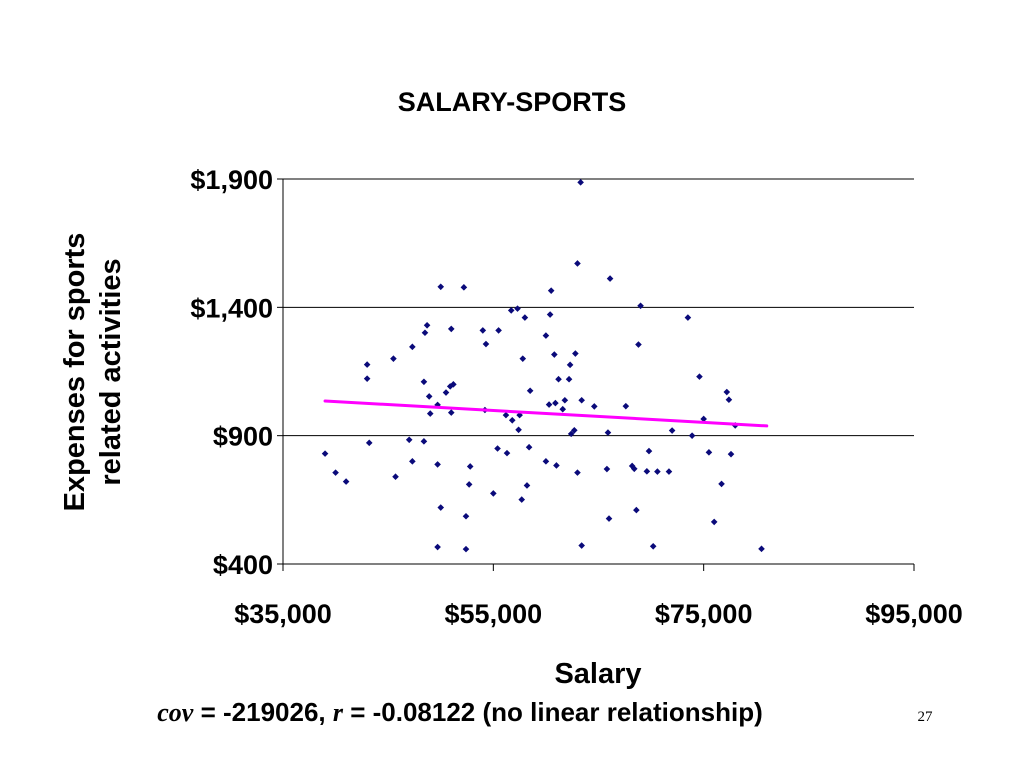 The width and height of the screenshot is (1024, 768). Describe the element at coordinates (598, 614) in the screenshot. I see `x-axis-tick-labels: $35,000 $55,000 $75,000 $95,000` at that location.